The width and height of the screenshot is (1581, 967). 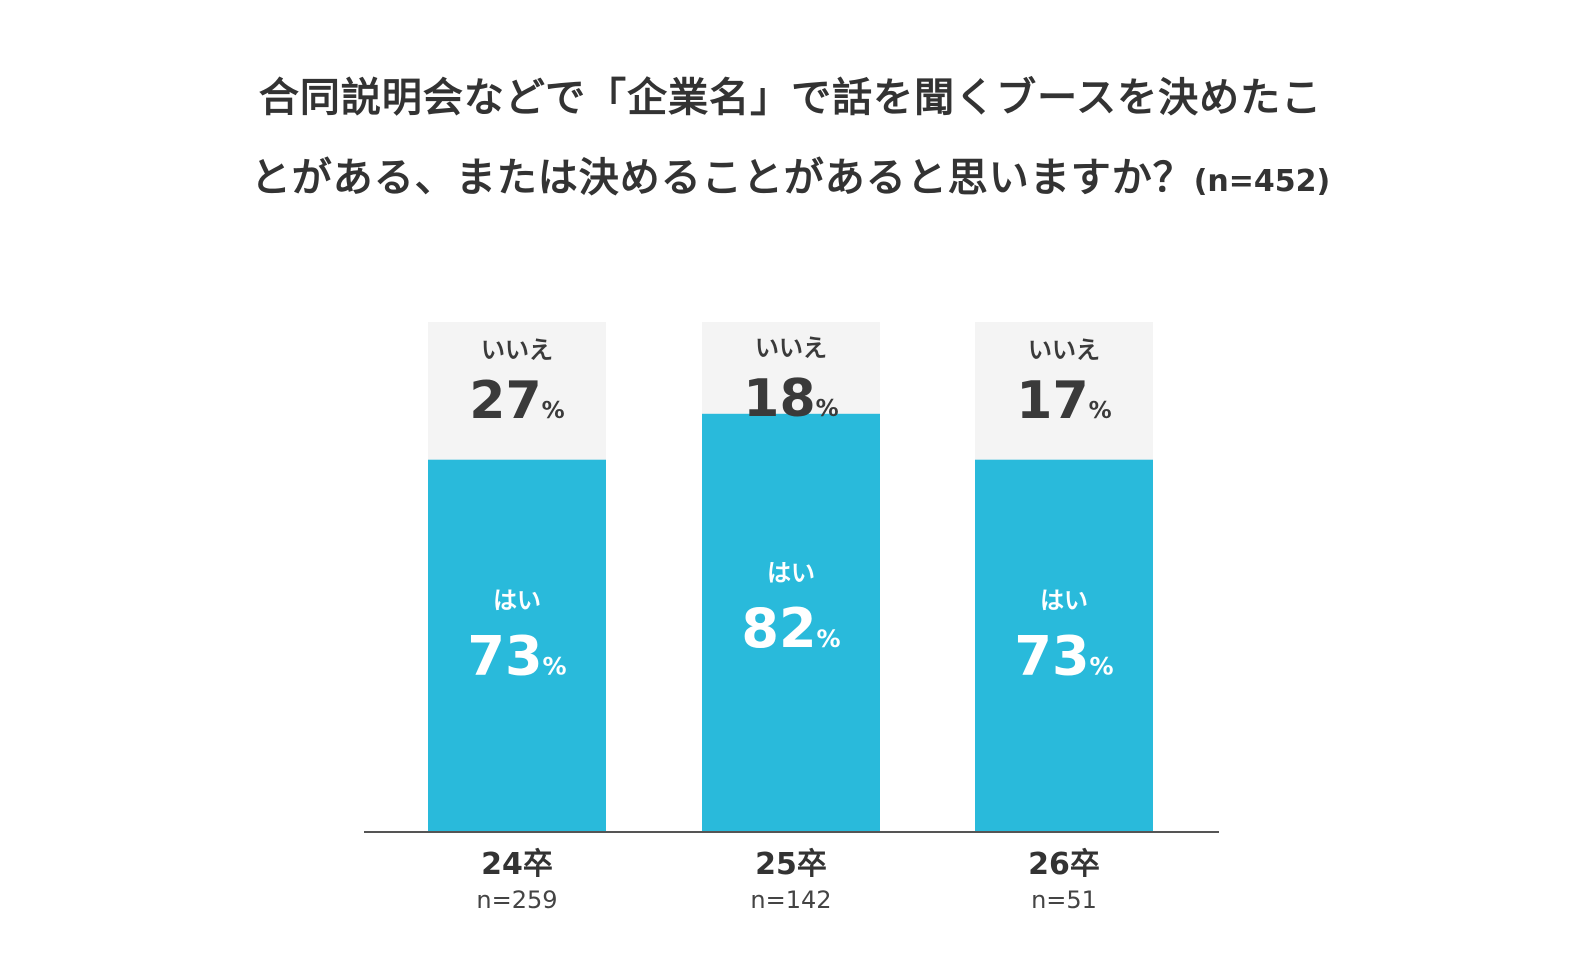 What do you see at coordinates (722, 178) in the screenshot?
I see `title-line-2-text: とがある、または決めることがあると思いますか？` at bounding box center [722, 178].